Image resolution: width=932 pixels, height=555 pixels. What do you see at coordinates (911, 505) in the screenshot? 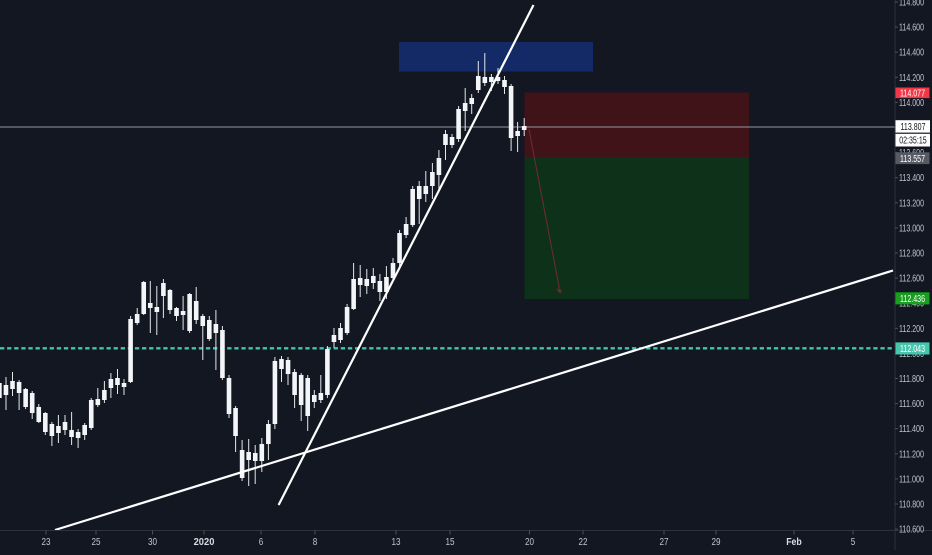
I see `svg-text: 110.800` at bounding box center [911, 505].